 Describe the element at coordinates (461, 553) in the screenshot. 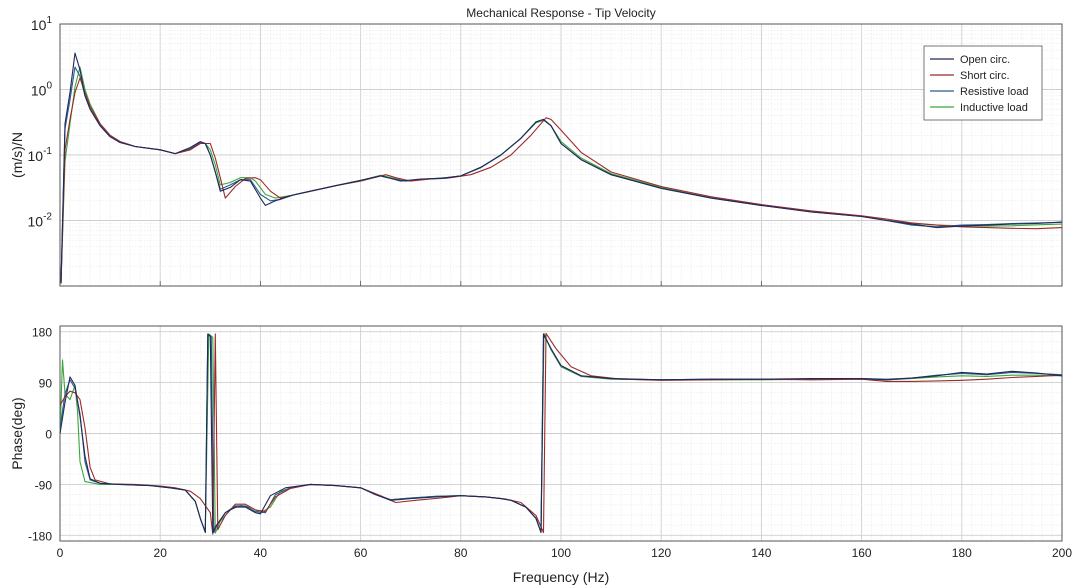

I see `x-tick-label: 80` at that location.